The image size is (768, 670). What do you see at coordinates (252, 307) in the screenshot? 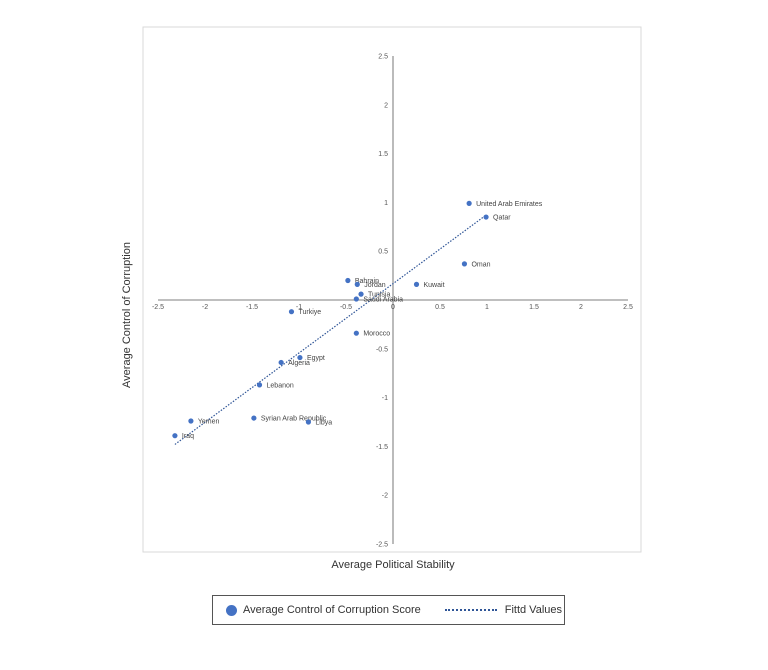
I see `x-tick-label: -1.5` at bounding box center [252, 307].